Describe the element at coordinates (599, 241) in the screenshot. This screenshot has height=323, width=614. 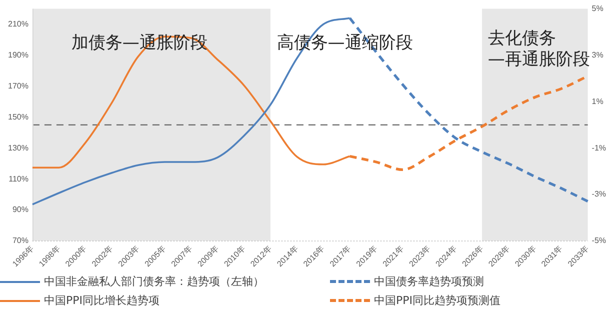
I see `y2-tick-label: -5%` at that location.